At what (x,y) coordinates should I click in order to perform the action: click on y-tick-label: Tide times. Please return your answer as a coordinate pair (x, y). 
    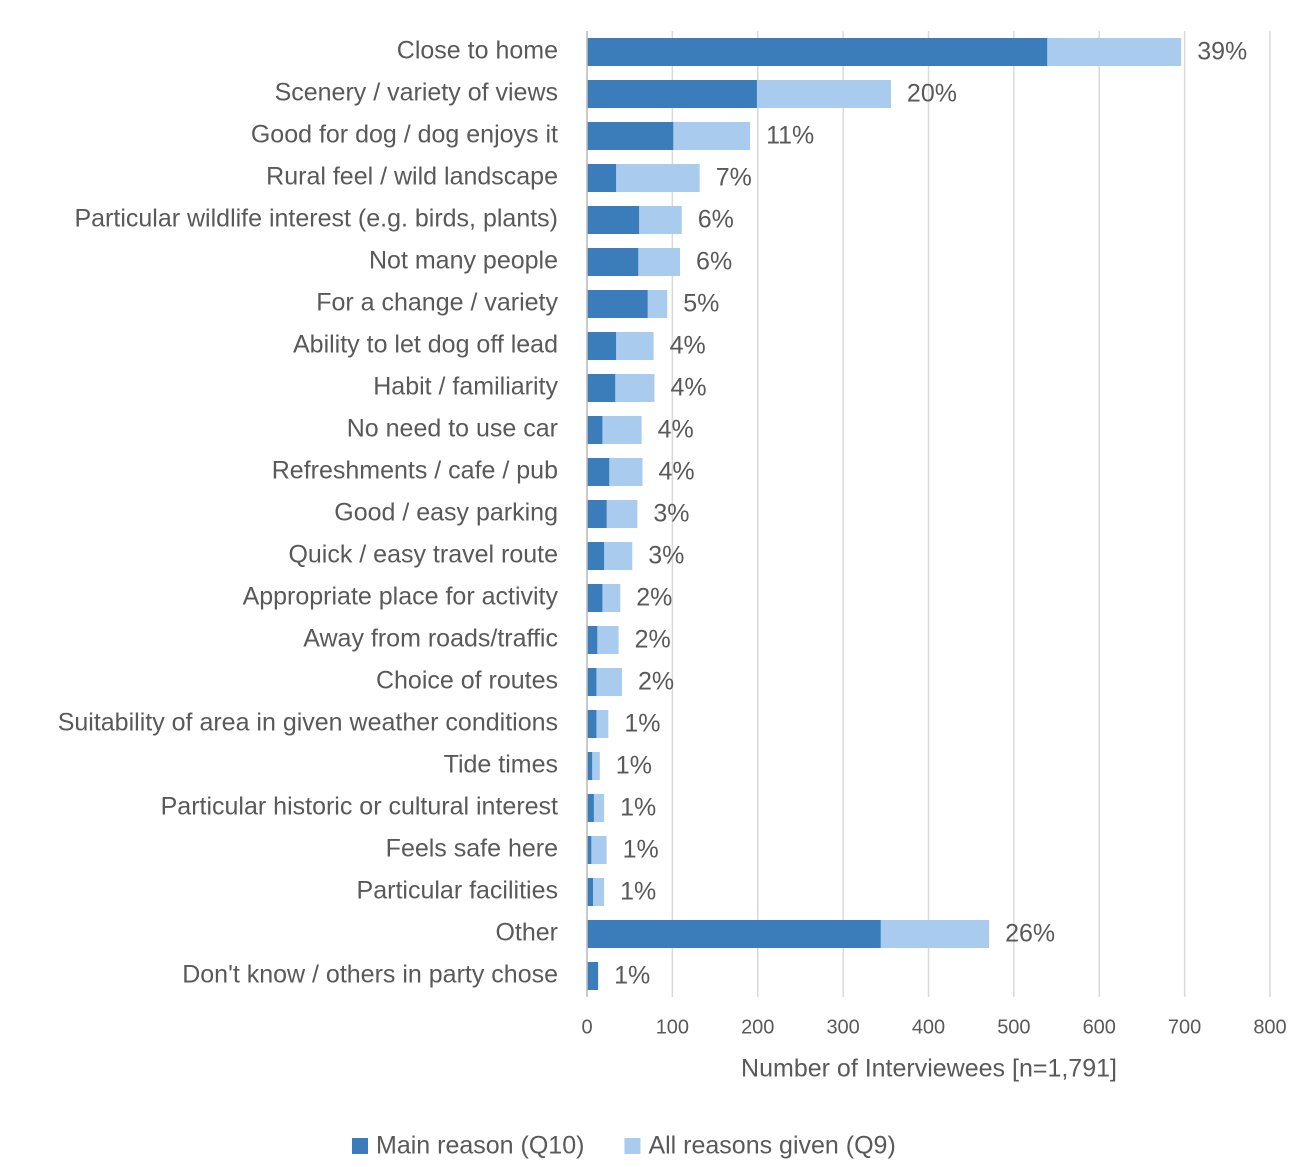
    Looking at the image, I should click on (501, 765).